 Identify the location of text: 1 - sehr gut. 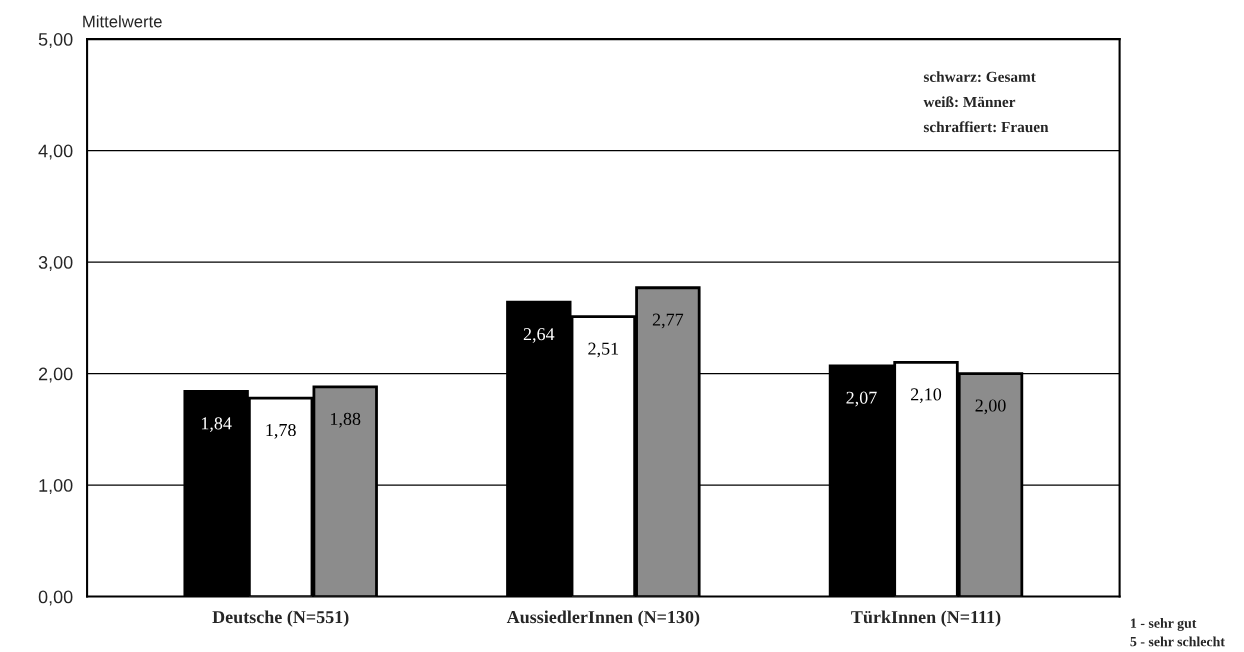
(1164, 624).